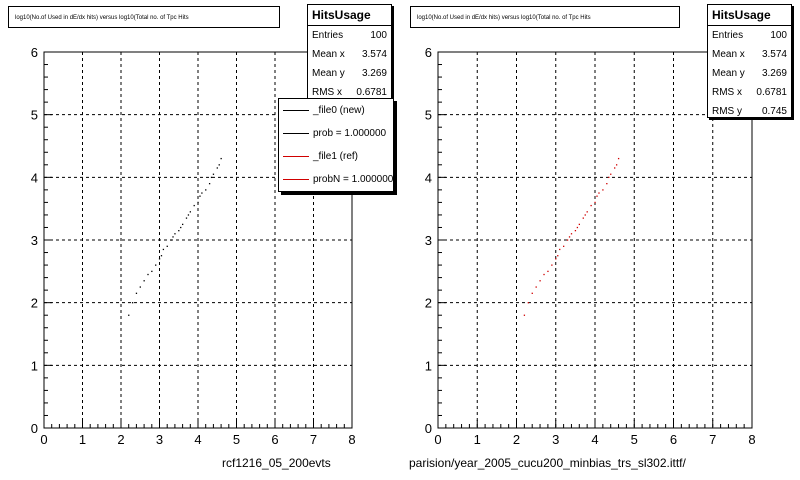  What do you see at coordinates (296, 156) in the screenshot?
I see `legend-swatch-red` at bounding box center [296, 156].